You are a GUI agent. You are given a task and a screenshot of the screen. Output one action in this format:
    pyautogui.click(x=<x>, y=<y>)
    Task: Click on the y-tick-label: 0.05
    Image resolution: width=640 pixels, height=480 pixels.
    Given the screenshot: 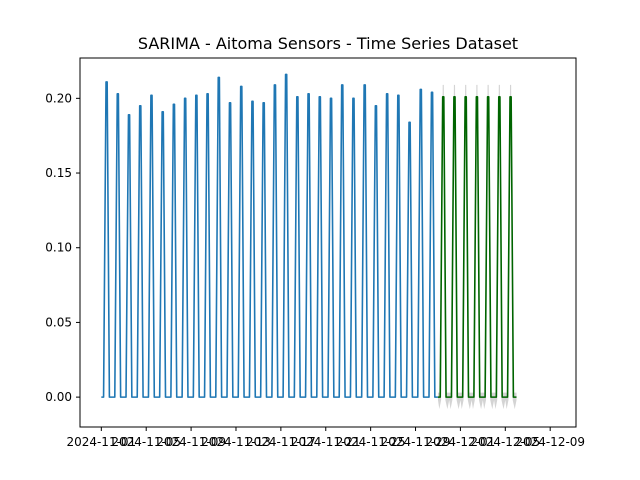 What is the action you would take?
    pyautogui.click(x=58, y=322)
    